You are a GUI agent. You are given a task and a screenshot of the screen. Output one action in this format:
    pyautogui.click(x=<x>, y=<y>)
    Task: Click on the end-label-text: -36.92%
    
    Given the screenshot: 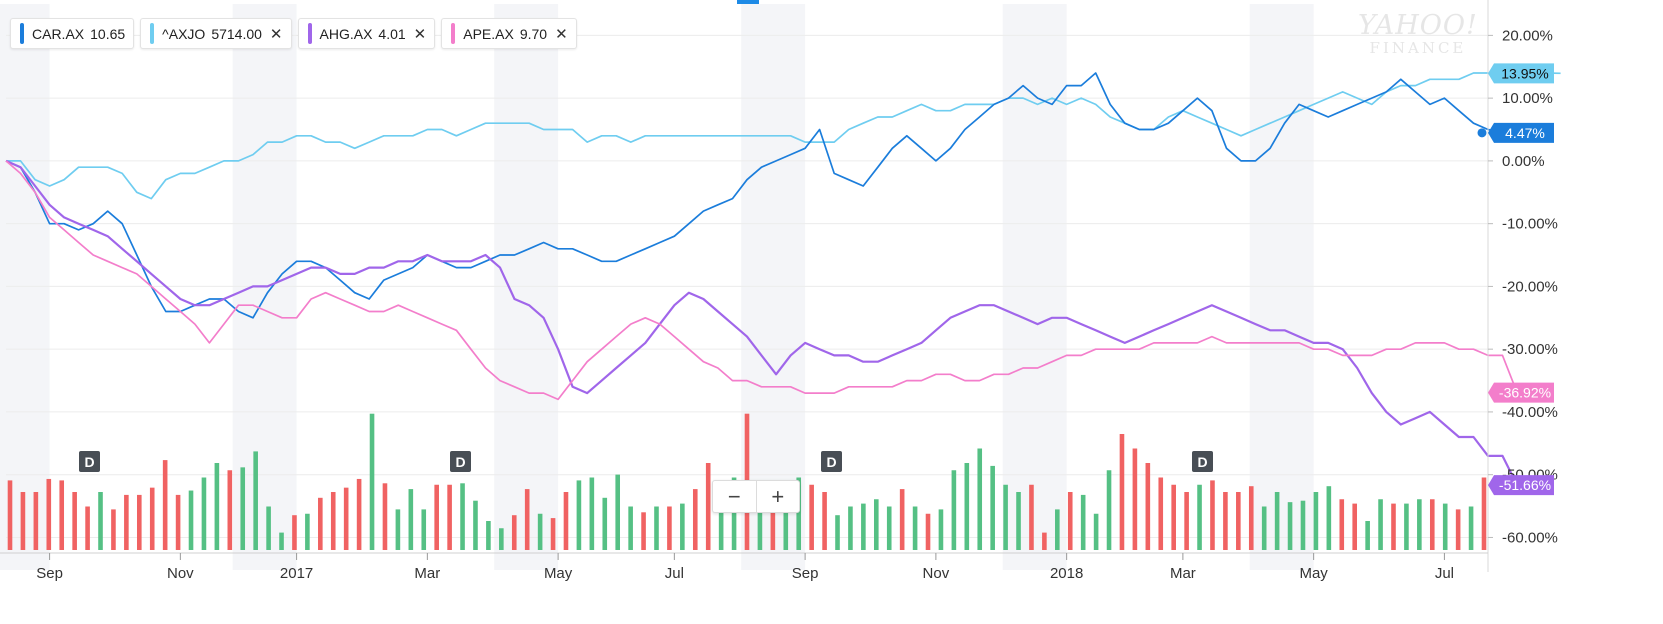 What is the action you would take?
    pyautogui.click(x=1525, y=393)
    